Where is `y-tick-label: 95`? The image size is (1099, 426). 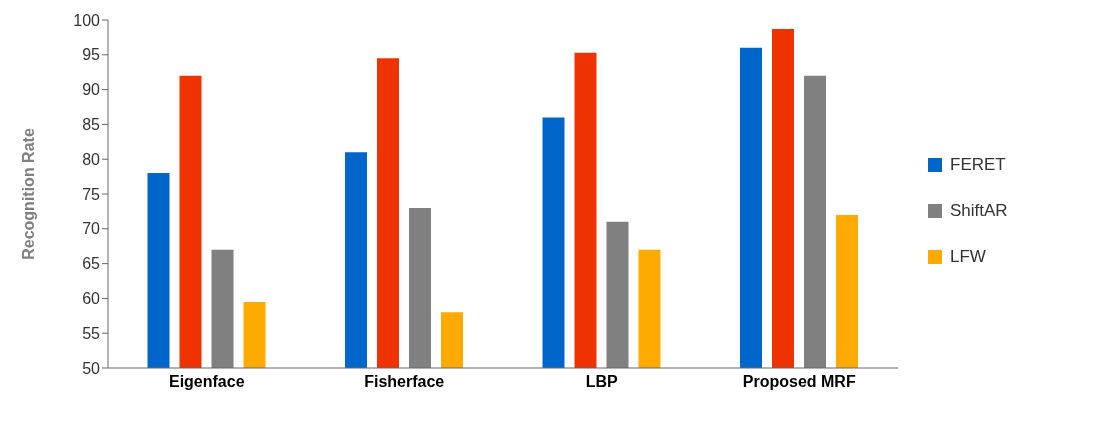
y-tick-label: 95 is located at coordinates (91, 55).